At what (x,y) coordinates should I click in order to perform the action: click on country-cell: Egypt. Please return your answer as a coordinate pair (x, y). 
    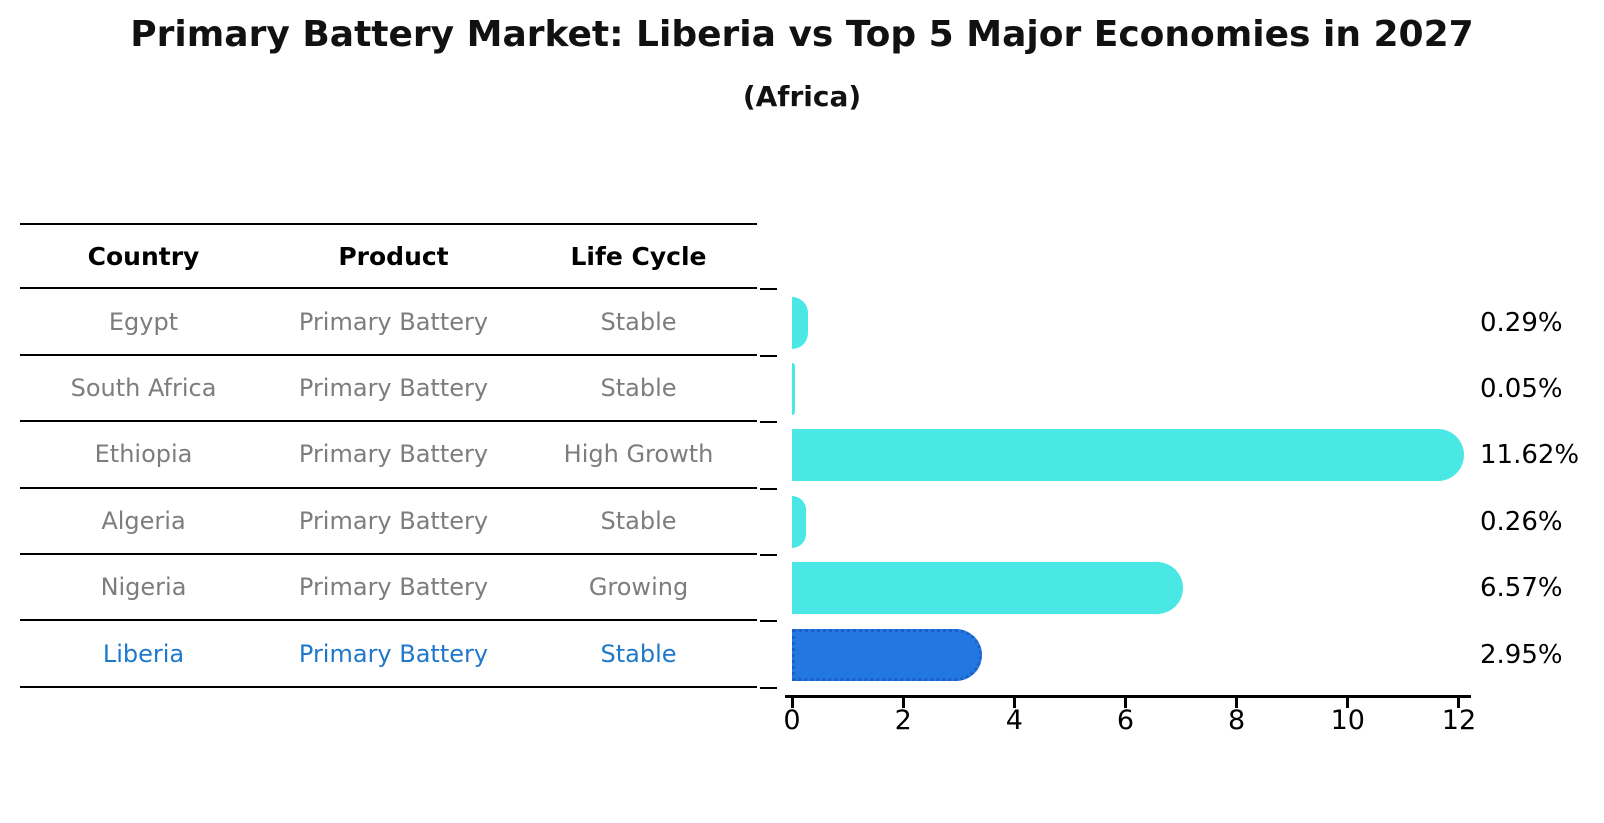
    Looking at the image, I should click on (143, 321).